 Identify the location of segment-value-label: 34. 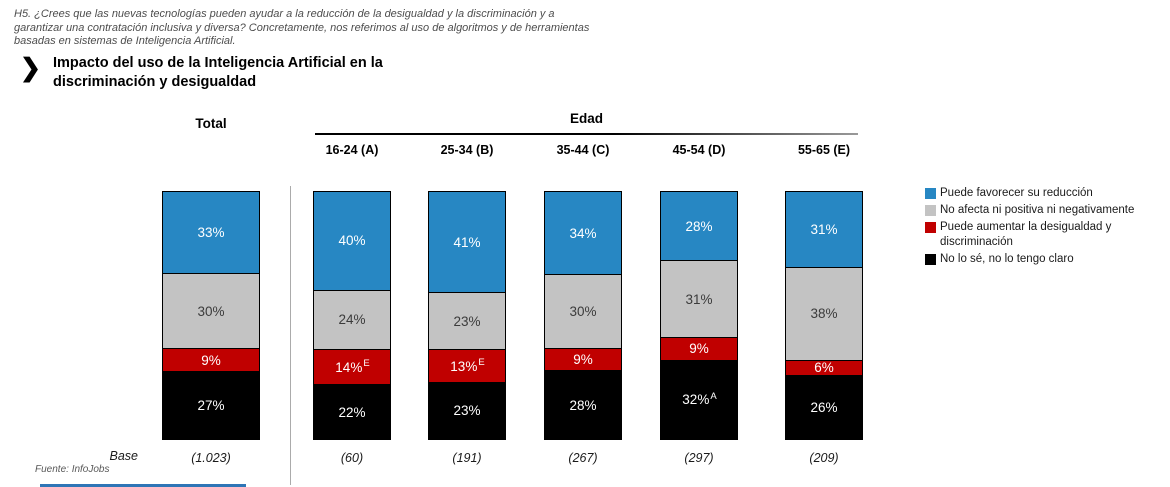
(577, 233).